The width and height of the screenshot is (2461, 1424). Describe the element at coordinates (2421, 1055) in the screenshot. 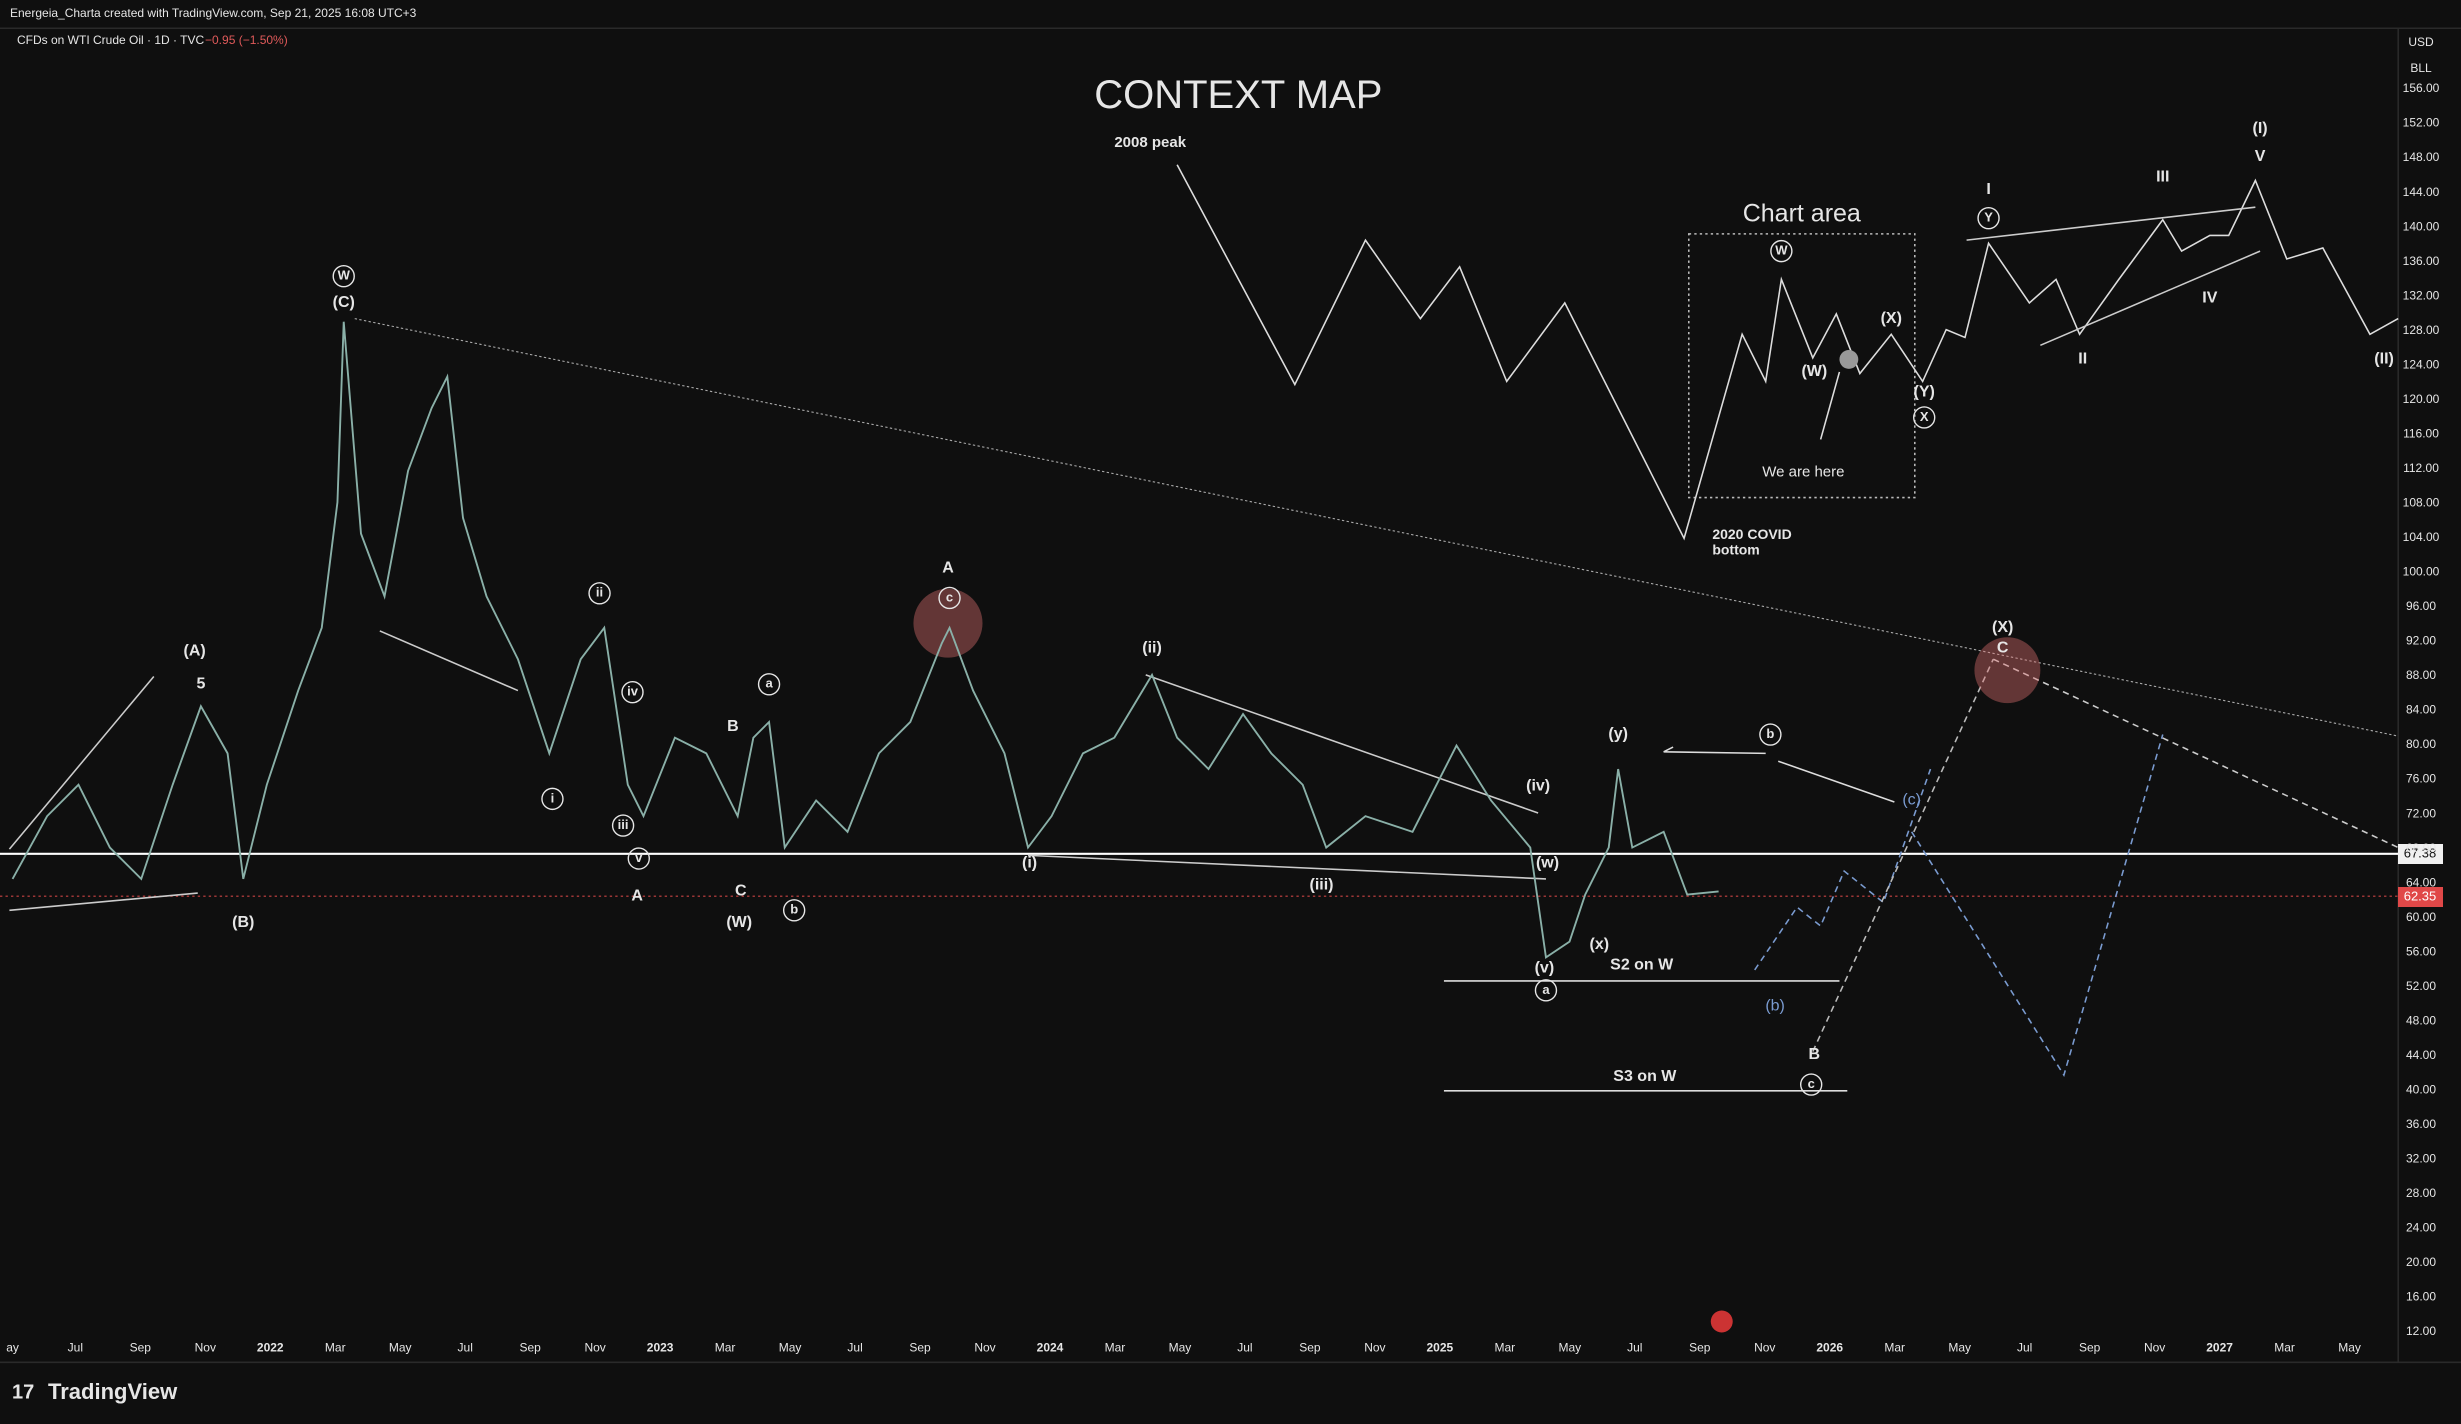

I see `price-tick-label: 44.00` at that location.